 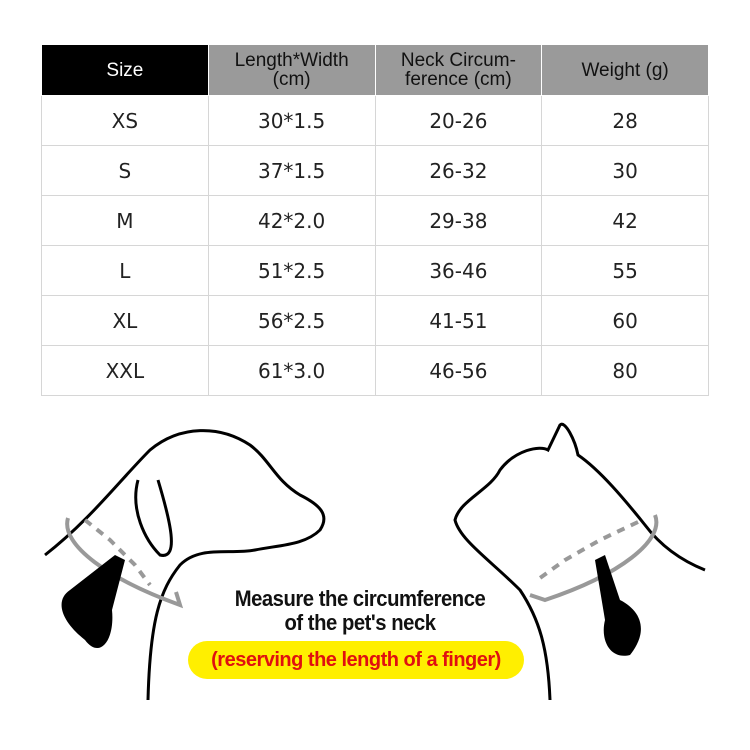 I want to click on neck-cell: 29-38, so click(x=458, y=220).